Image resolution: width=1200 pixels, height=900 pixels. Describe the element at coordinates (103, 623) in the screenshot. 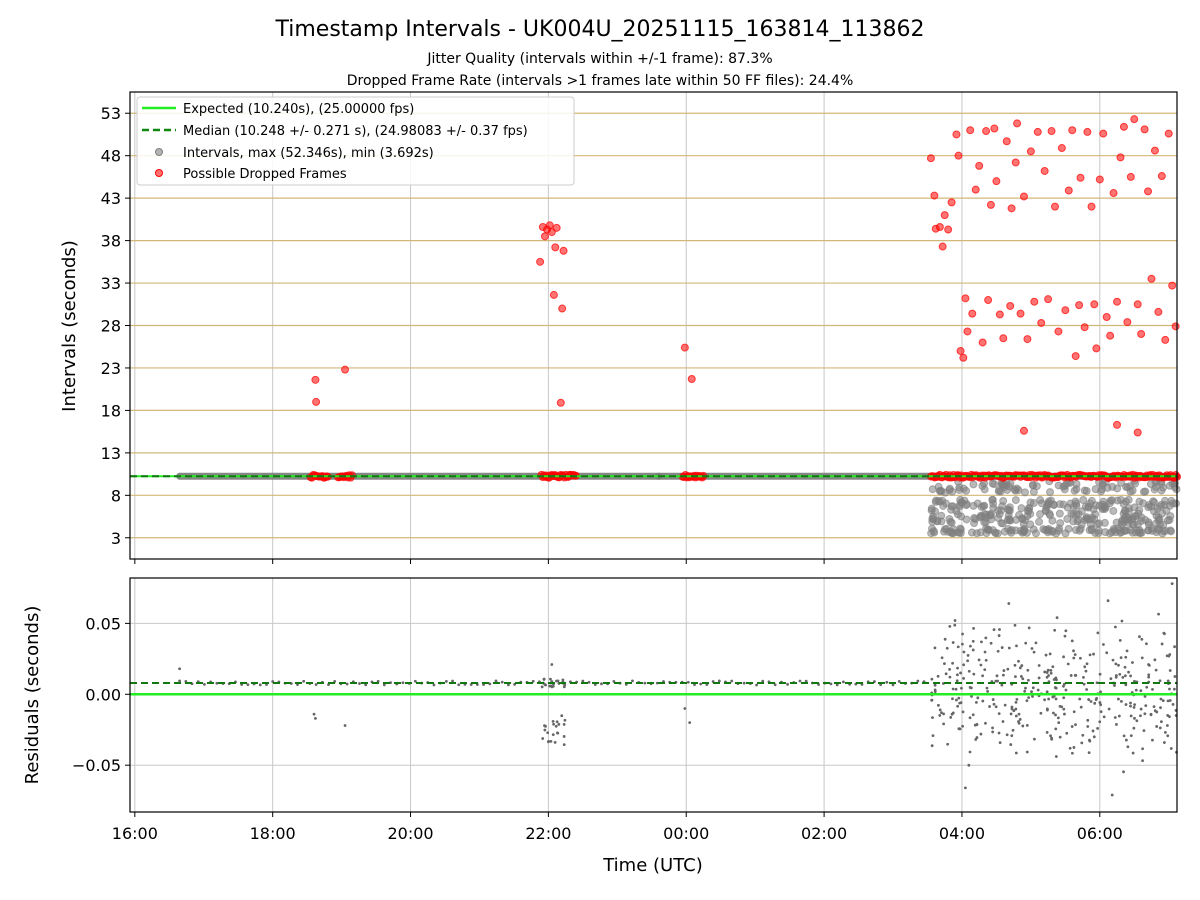

I see `residuals-y-tick-label: 0.05` at that location.